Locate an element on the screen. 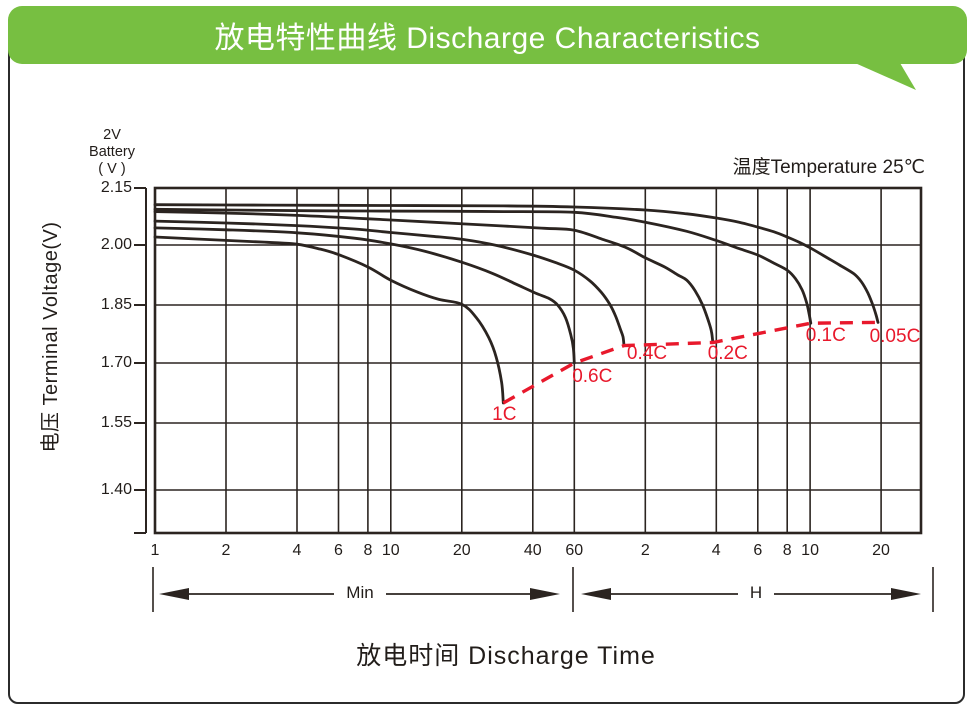 This screenshot has height=706, width=977. curve-0.05C is located at coordinates (516, 263).